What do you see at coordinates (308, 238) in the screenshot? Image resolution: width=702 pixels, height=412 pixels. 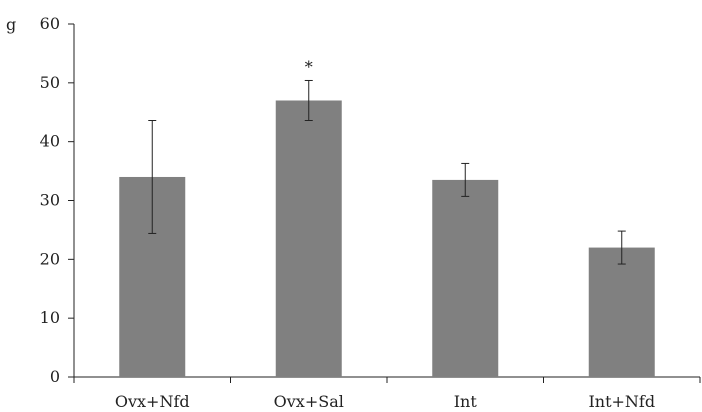 I see `bar-ovx-sal` at bounding box center [308, 238].